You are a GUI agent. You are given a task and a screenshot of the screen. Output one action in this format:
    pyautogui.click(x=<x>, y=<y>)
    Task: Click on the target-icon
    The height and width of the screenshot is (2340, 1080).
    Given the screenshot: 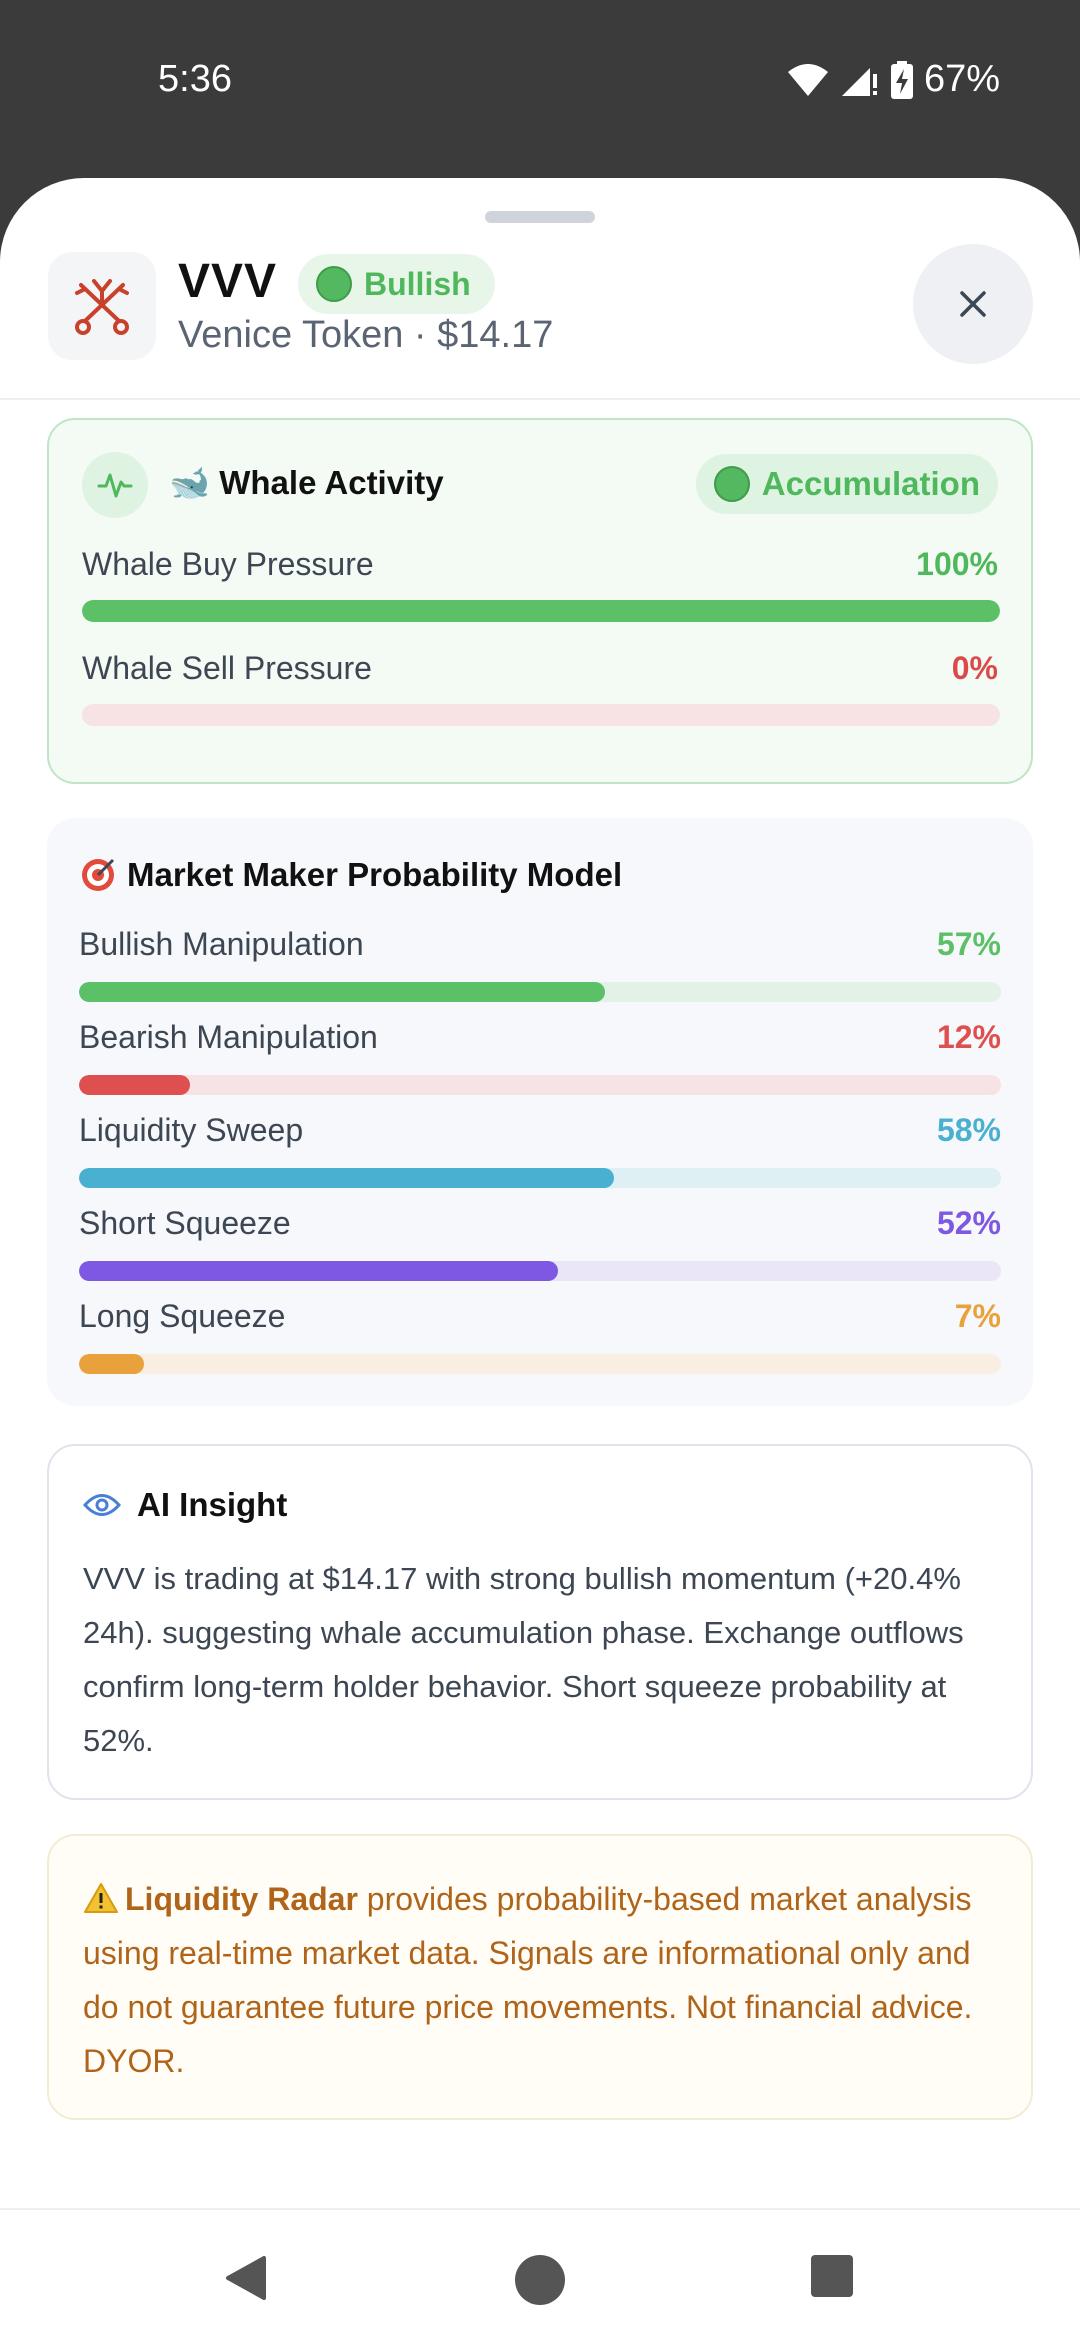 What is the action you would take?
    pyautogui.click(x=98, y=874)
    